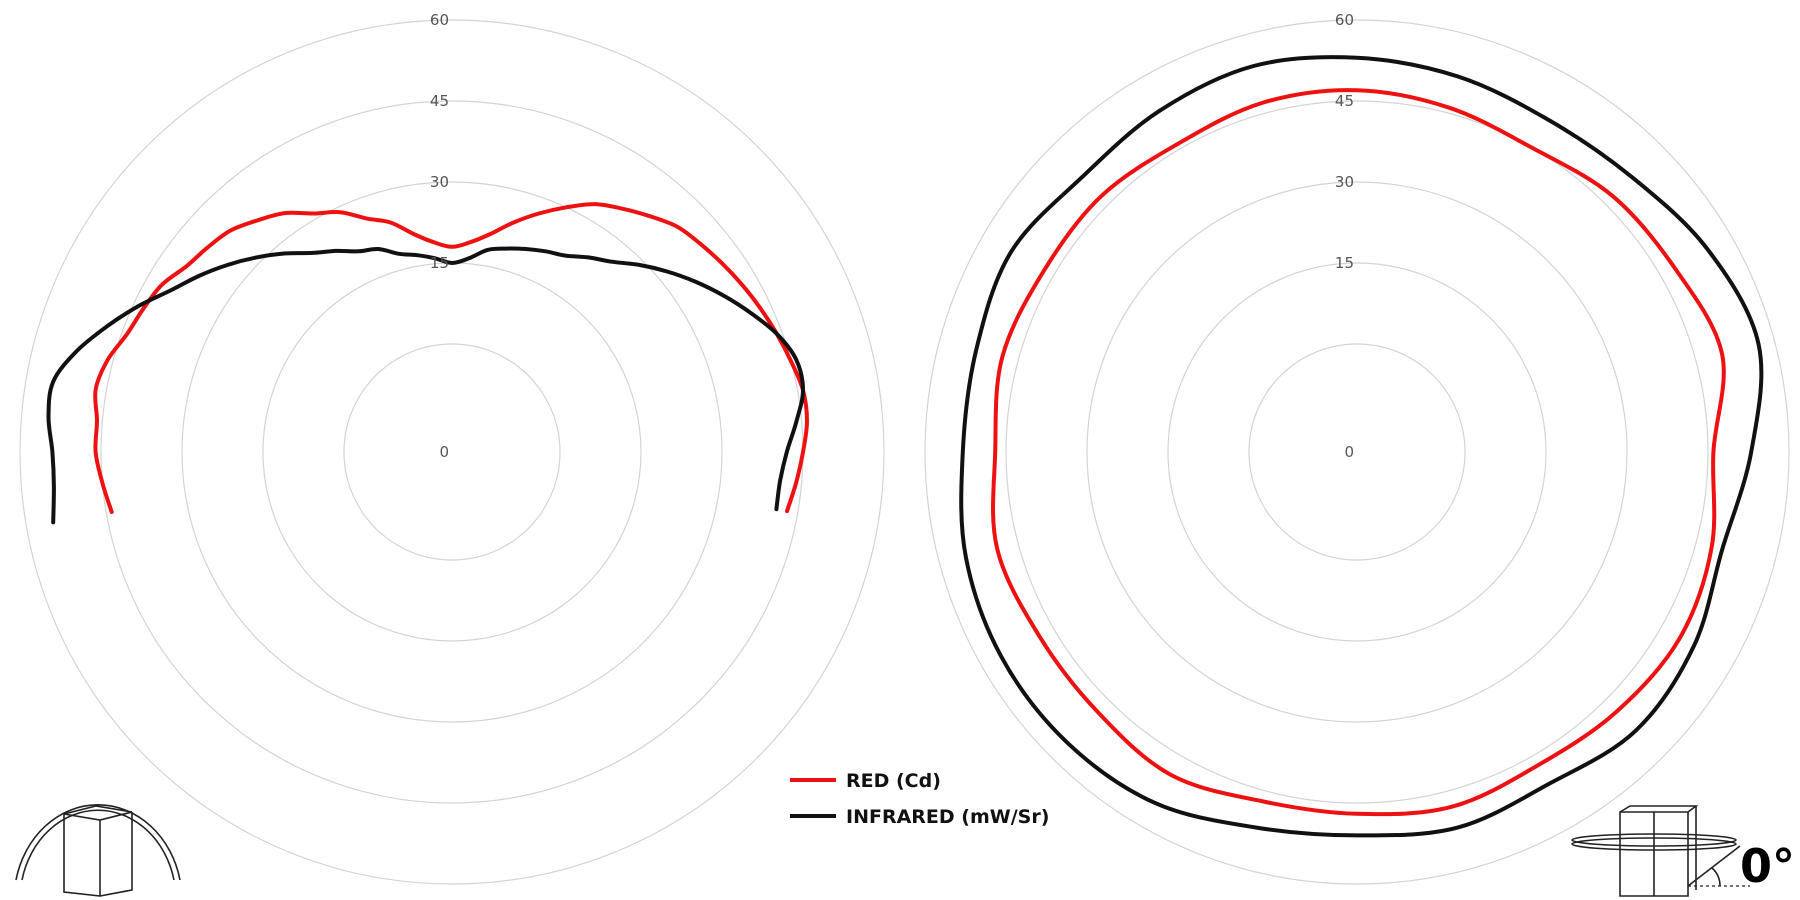 This screenshot has width=1800, height=900. I want to click on legend: RED (Cd) INFRARED (mW/Sr), so click(919, 799).